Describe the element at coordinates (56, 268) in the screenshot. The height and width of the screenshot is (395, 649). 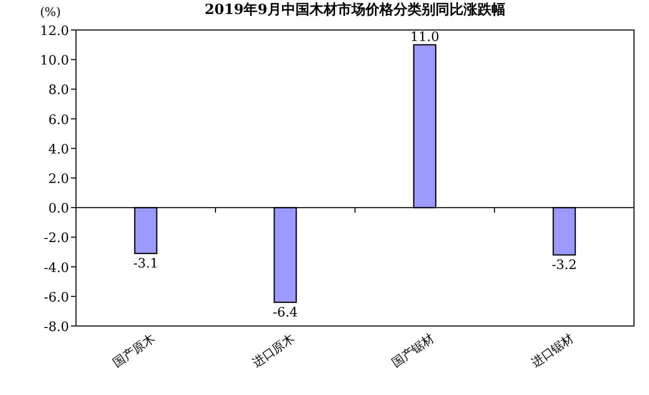
I see `ytick: -4.0` at that location.